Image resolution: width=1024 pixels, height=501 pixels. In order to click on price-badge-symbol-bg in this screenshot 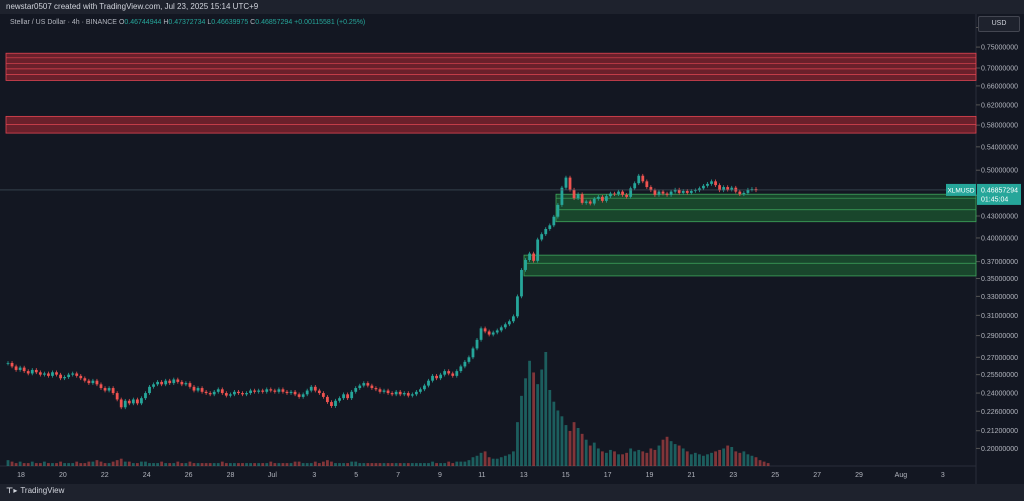, I will do `click(961, 189)`.